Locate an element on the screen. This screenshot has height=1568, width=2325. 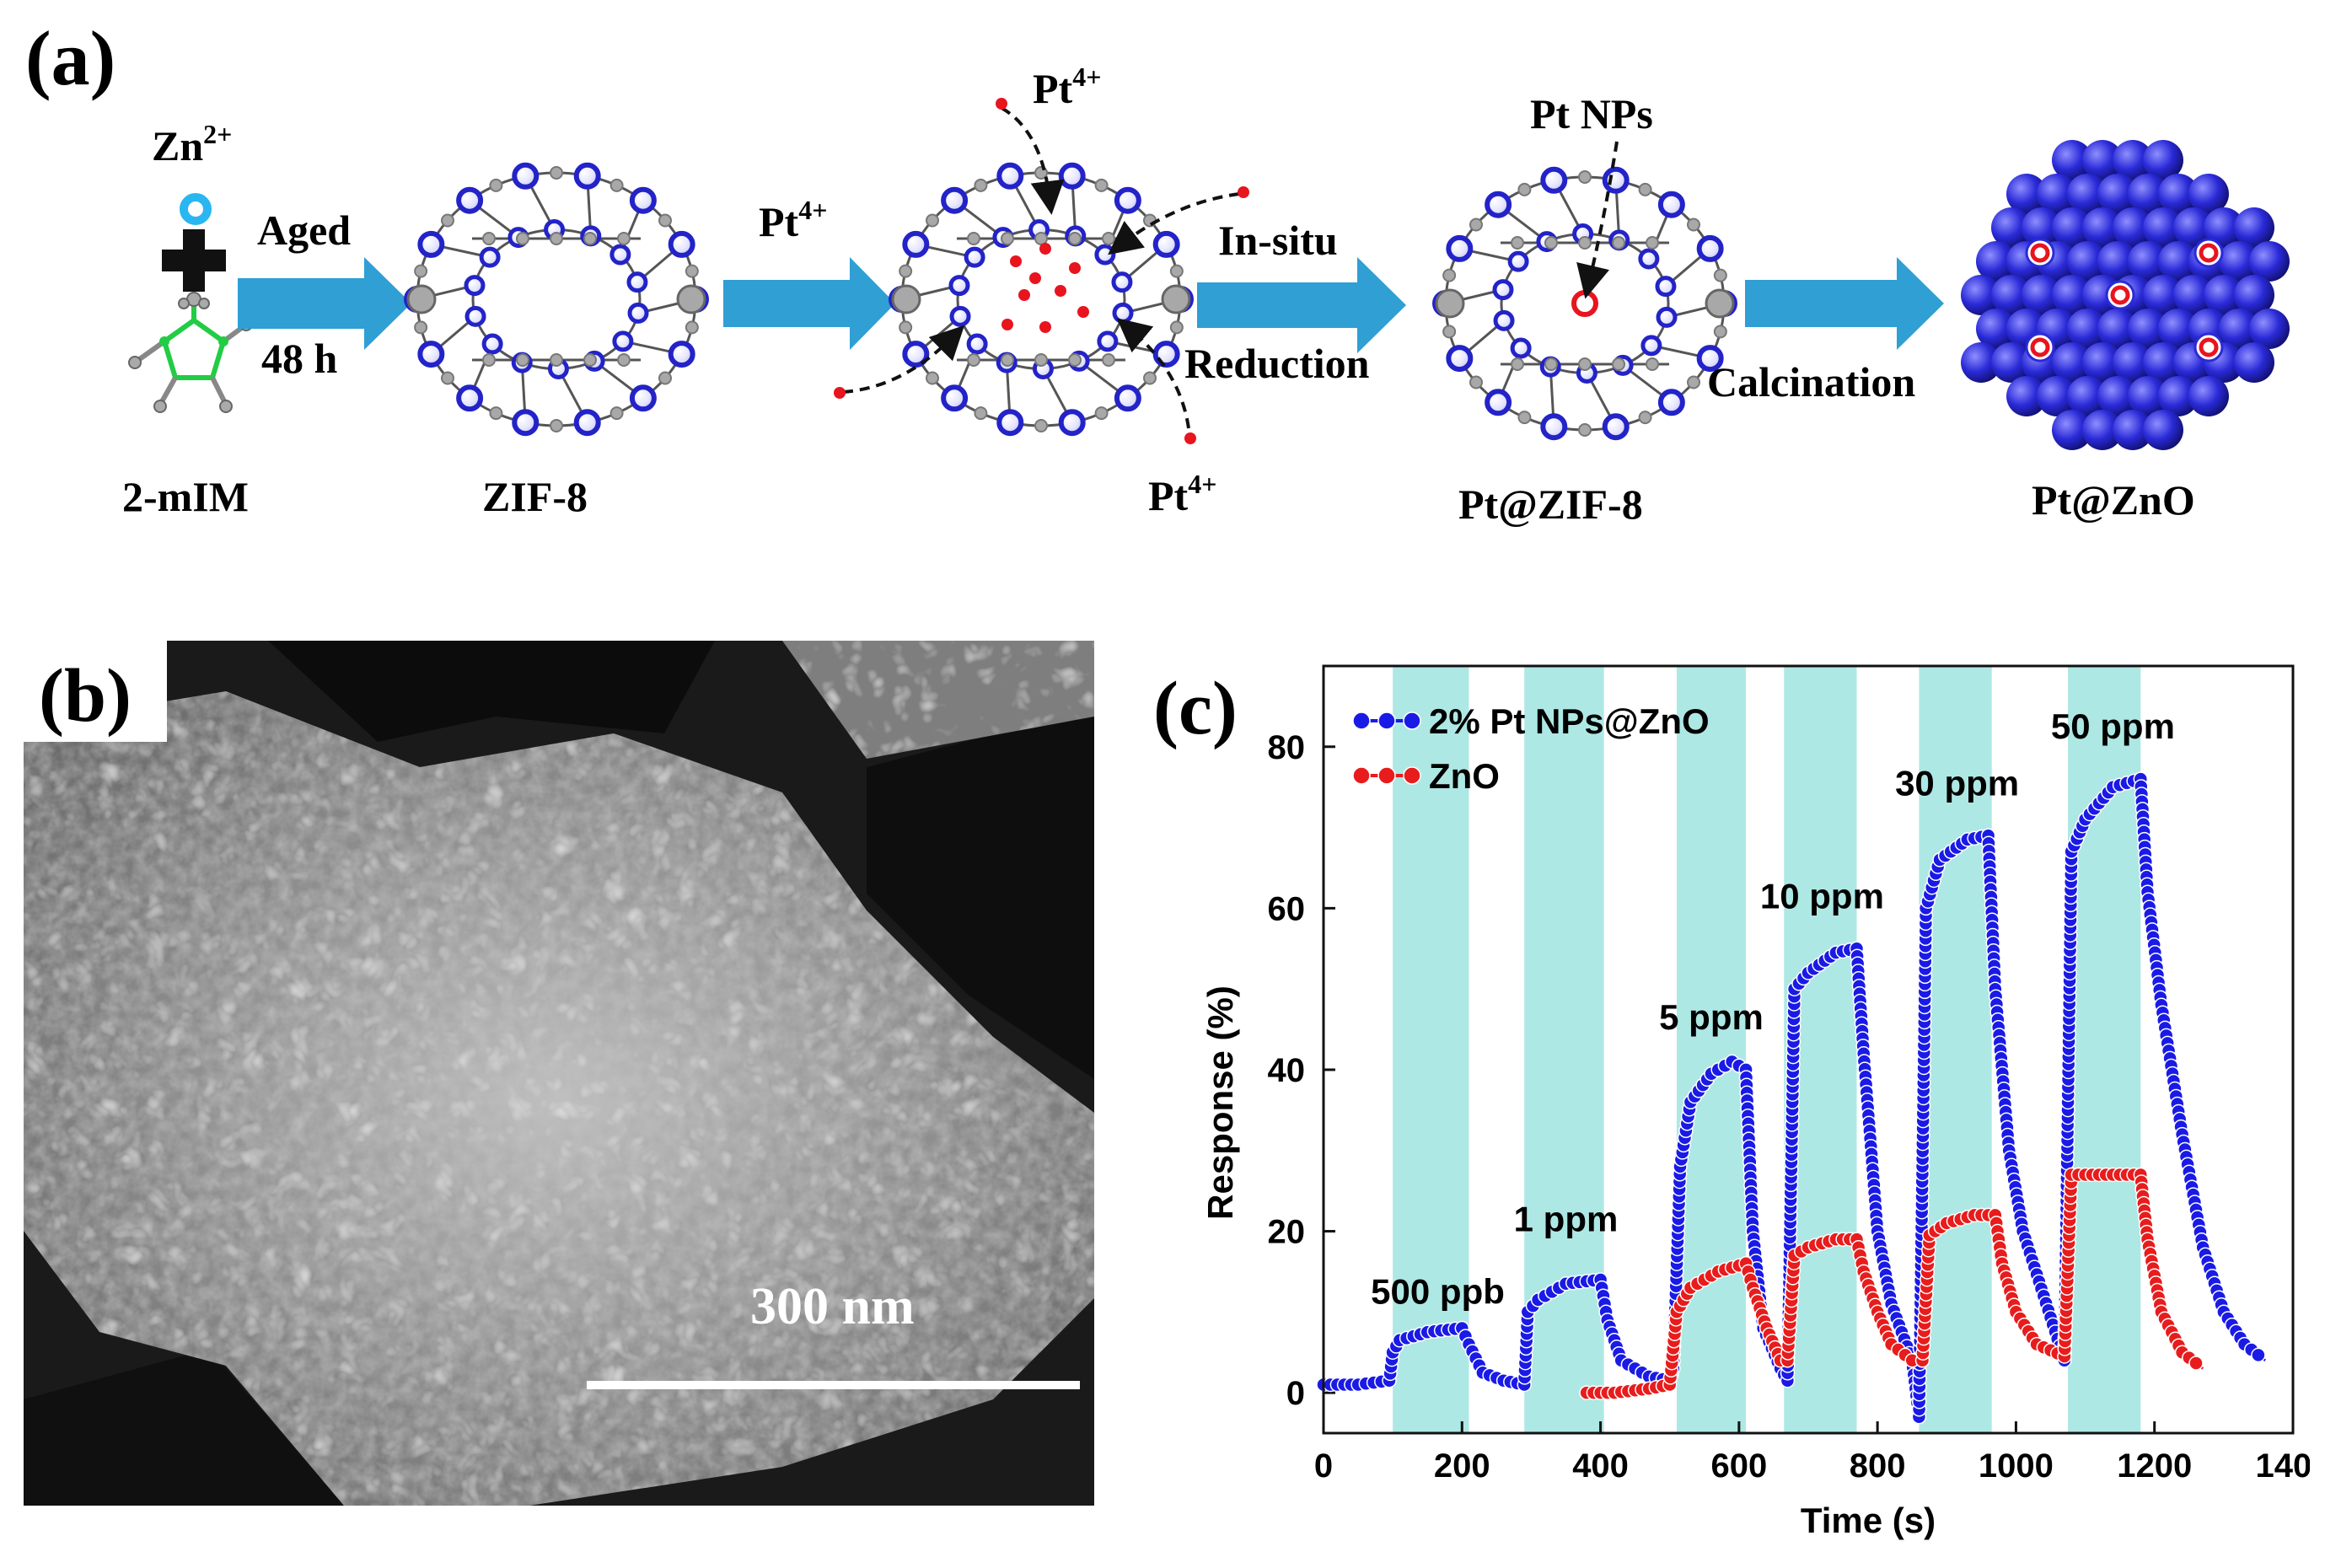
annotation-label: 500 ppb is located at coordinates (1438, 1292).